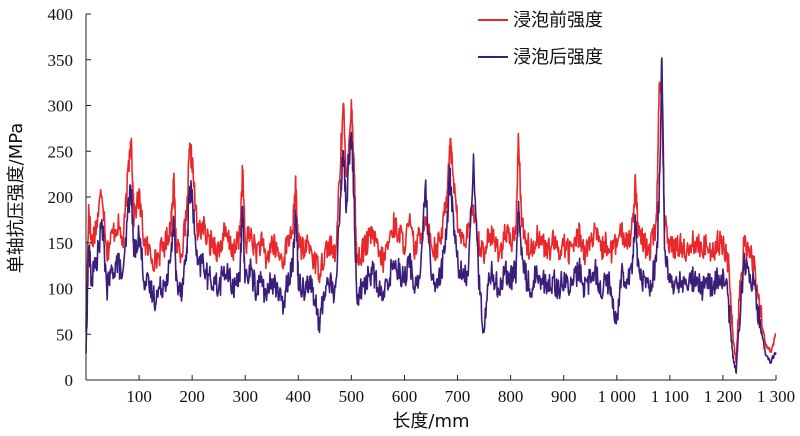 The width and height of the screenshot is (800, 436). I want to click on y-tick-label: 150, so click(61, 243).